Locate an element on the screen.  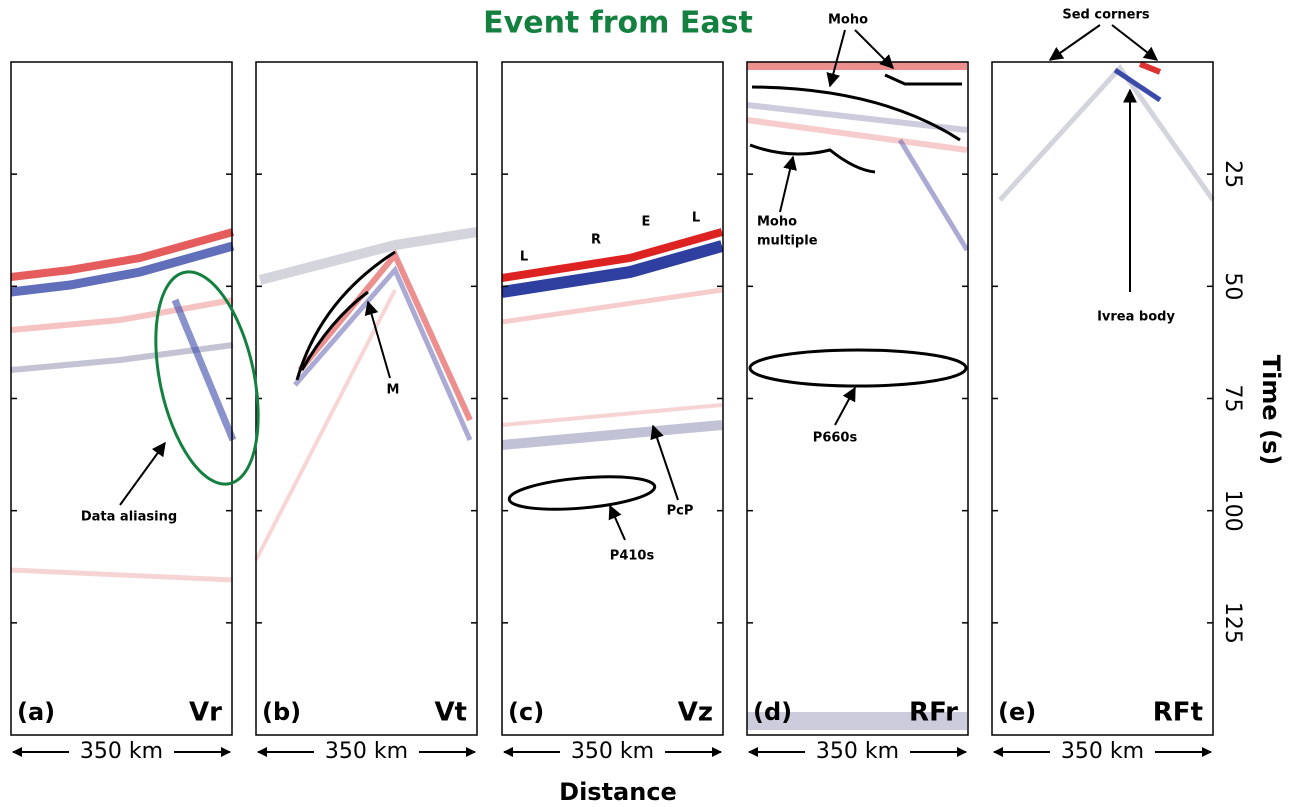
panel-label: (a) is located at coordinates (36, 712).